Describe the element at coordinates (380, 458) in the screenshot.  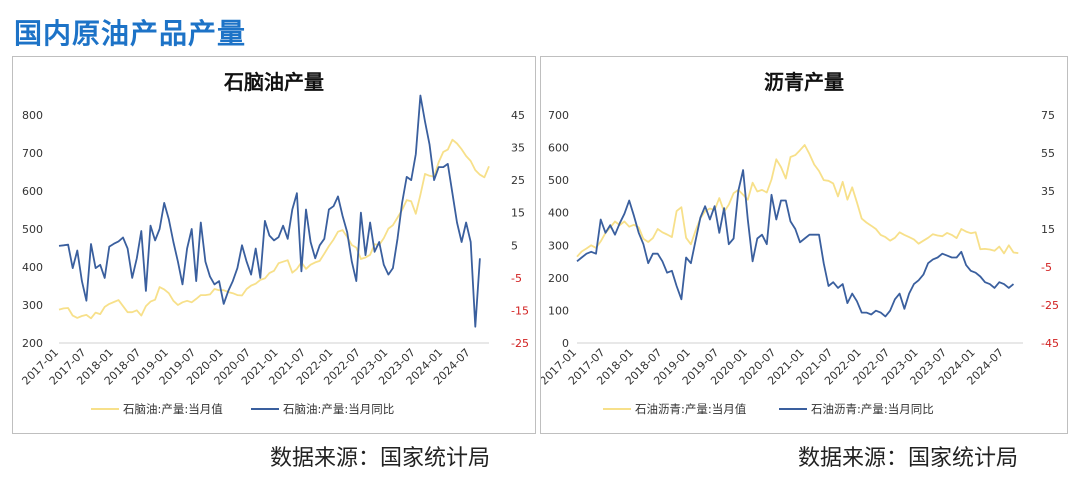
I see `source-note-left: 数据来源：国家统计局` at that location.